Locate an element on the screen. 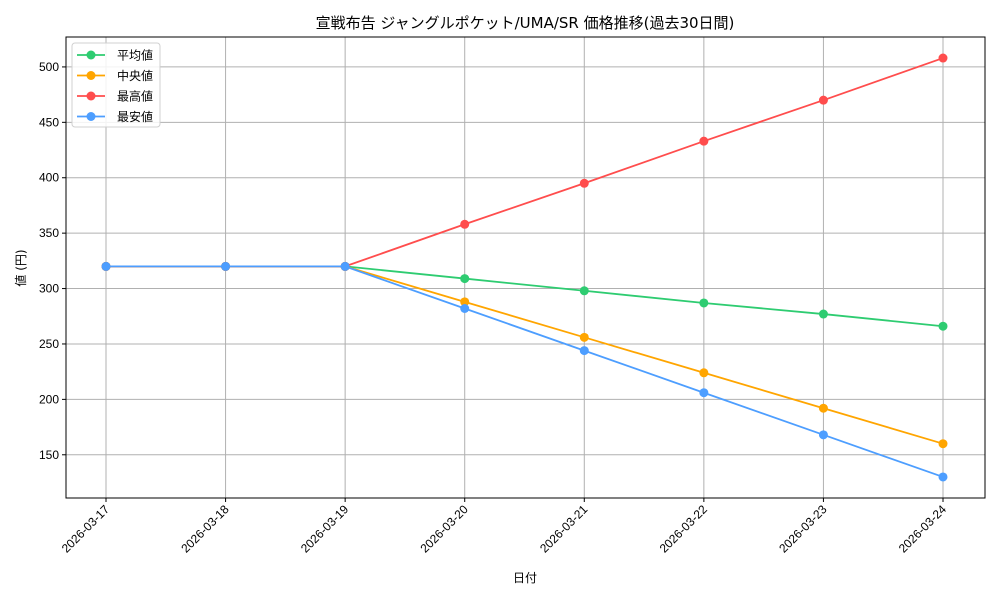 Image resolution: width=1000 pixels, height=600 pixels. legend-item: 最高値 is located at coordinates (115, 96).